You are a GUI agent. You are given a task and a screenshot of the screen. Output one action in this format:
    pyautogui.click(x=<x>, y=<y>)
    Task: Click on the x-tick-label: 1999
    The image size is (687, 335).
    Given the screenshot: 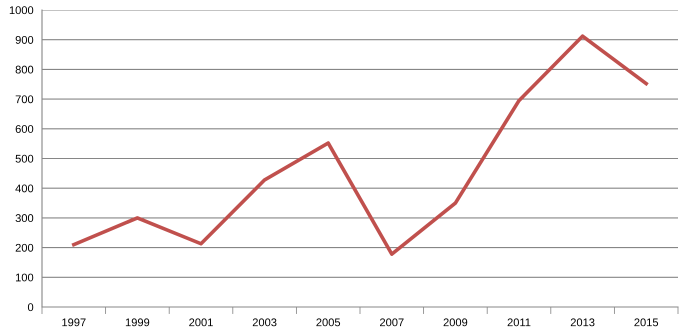 What is the action you would take?
    pyautogui.click(x=138, y=322)
    